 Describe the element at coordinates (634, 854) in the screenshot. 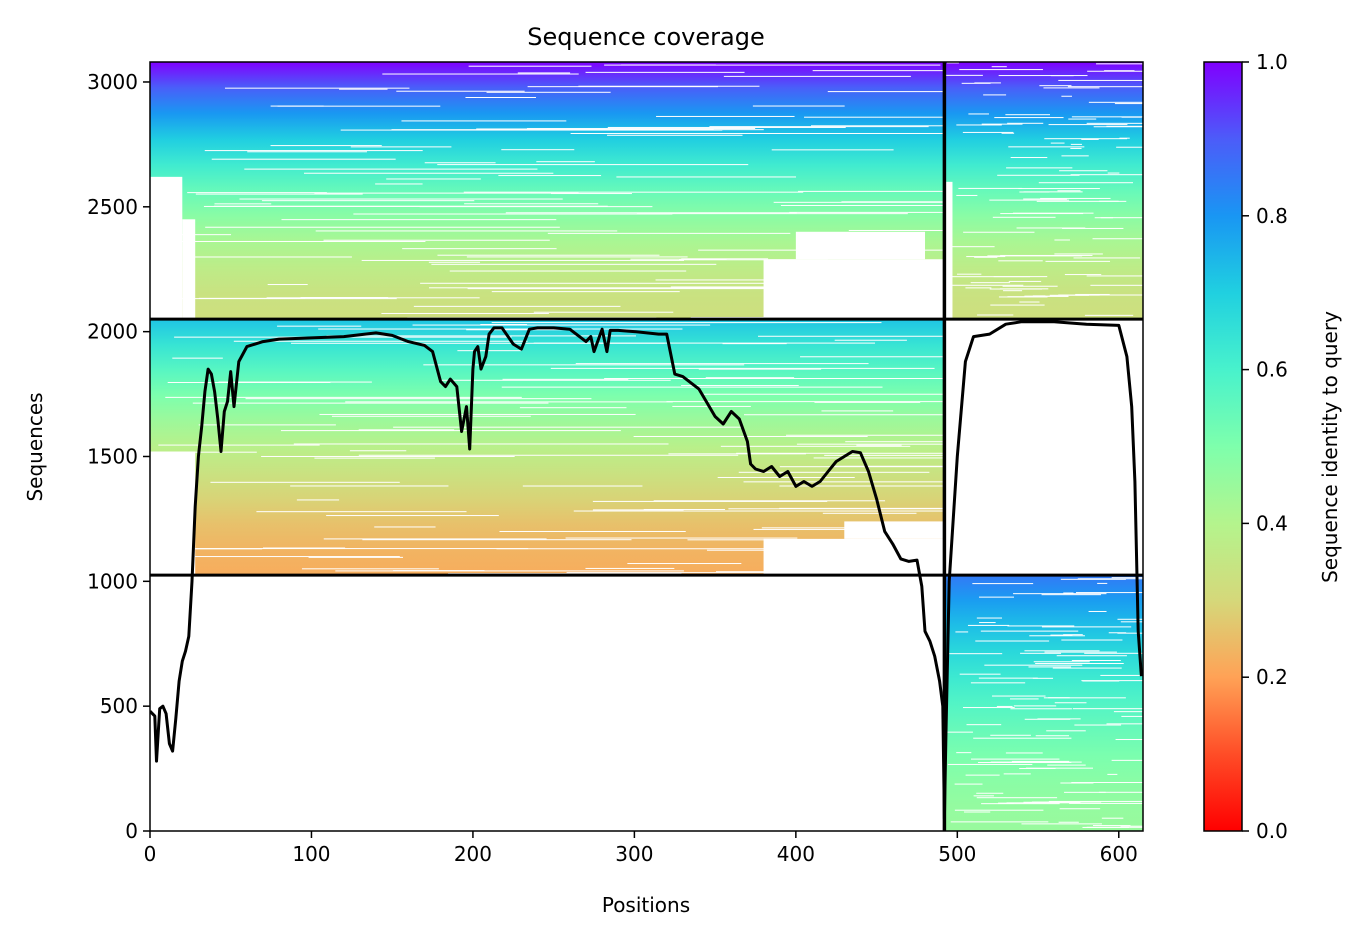

I see `x-tick-label: 300` at that location.